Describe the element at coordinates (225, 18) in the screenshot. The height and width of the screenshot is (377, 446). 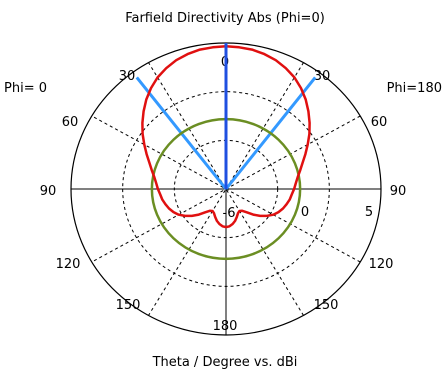
I see `chart-title: Farfield Directivity Abs (Phi=0)` at that location.